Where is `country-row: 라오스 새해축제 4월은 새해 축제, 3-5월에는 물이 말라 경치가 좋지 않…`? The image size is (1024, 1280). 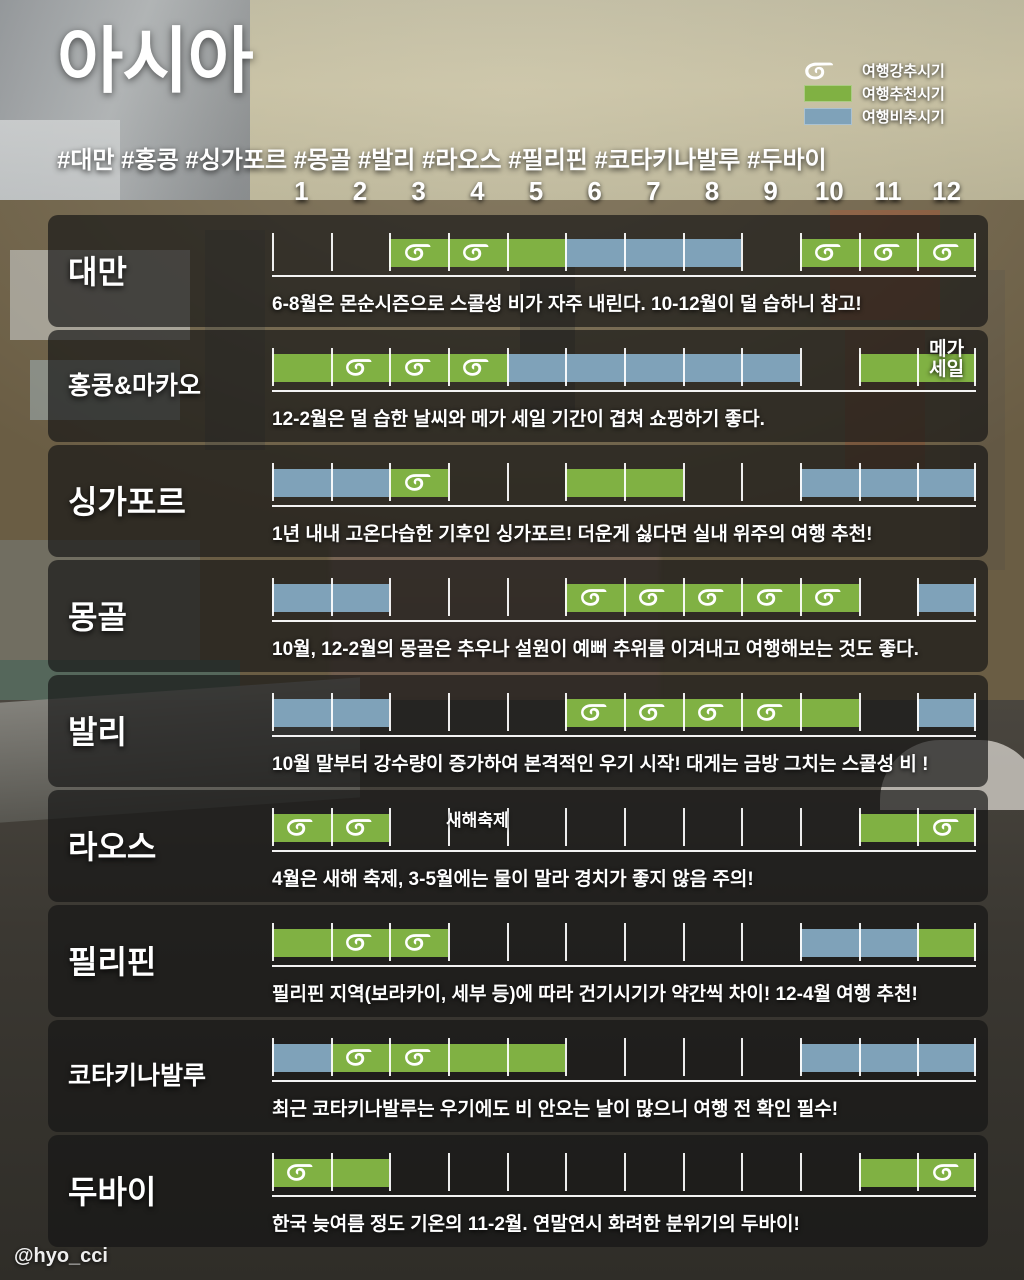 country-row: 라오스 새해축제 4월은 새해 축제, 3-5월에는 물이 말라 경치가 좋지 않… is located at coordinates (512, 846).